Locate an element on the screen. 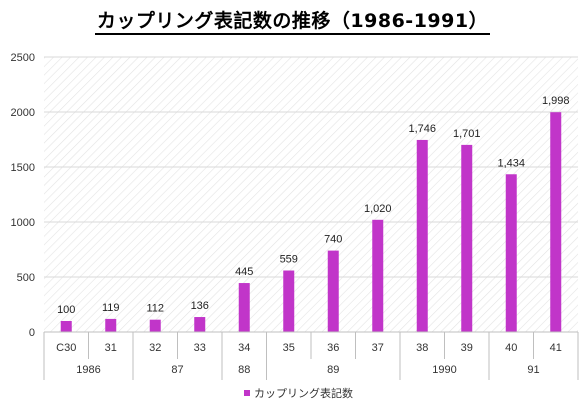 Image resolution: width=585 pixels, height=407 pixels. x-group-label: 88 is located at coordinates (244, 370).